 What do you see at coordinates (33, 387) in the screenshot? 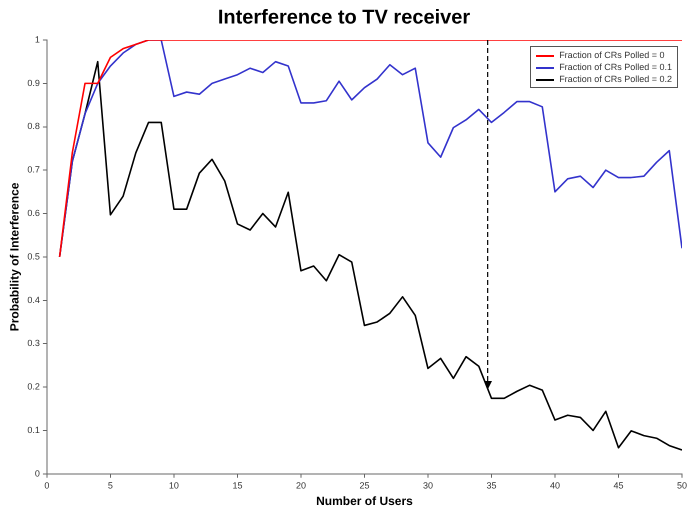
I see `y-tick-label: 0.2` at bounding box center [33, 387].